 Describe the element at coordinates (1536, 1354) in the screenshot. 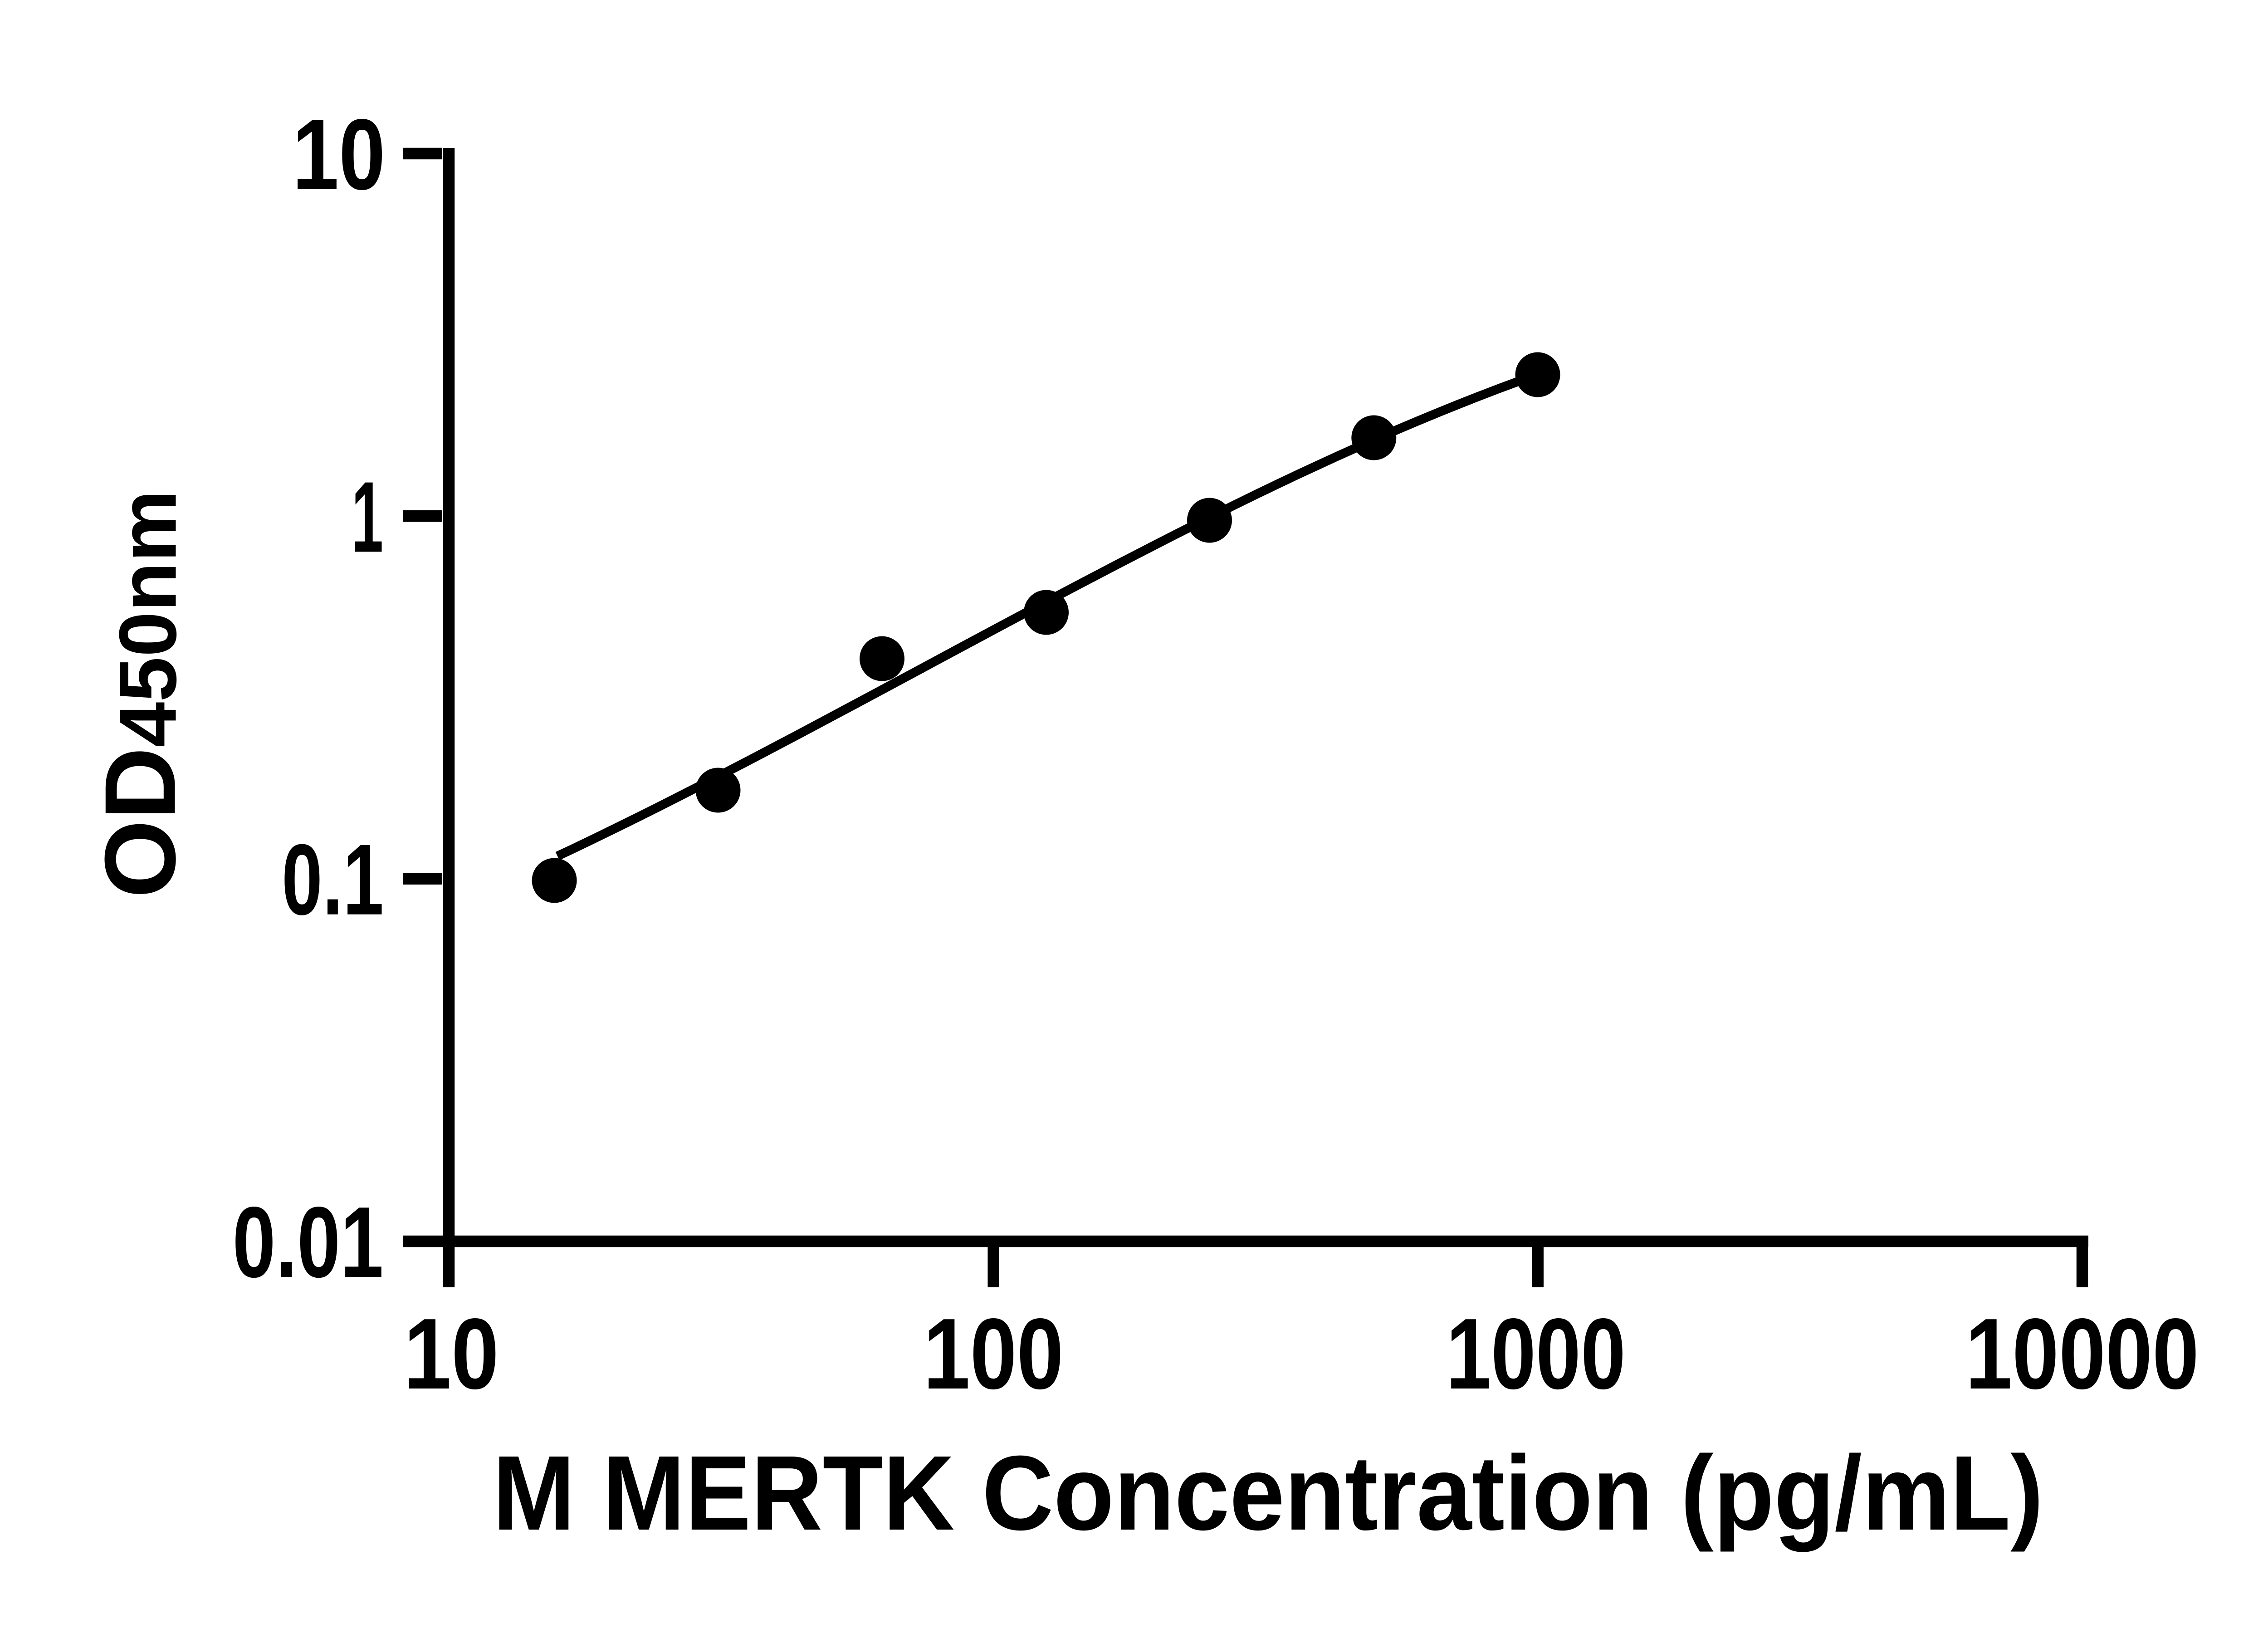

I see `svg-text: 1000` at that location.